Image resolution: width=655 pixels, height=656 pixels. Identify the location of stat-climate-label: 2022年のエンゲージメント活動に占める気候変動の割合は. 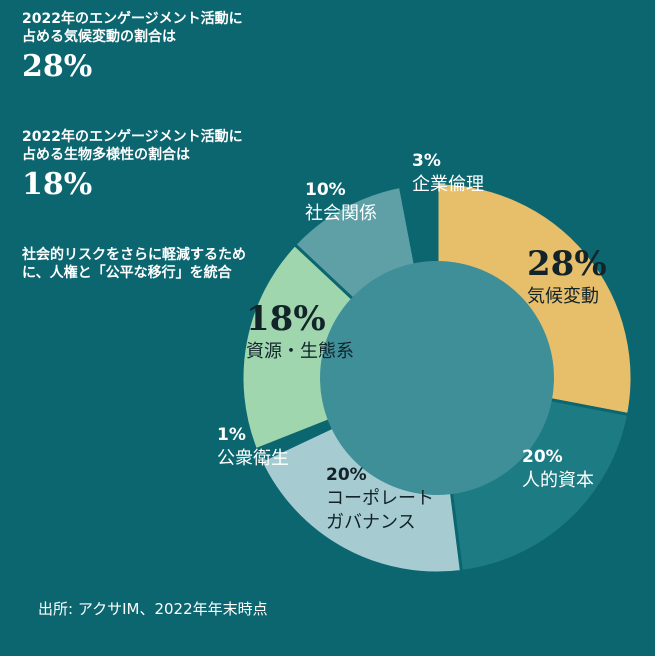
(132, 28).